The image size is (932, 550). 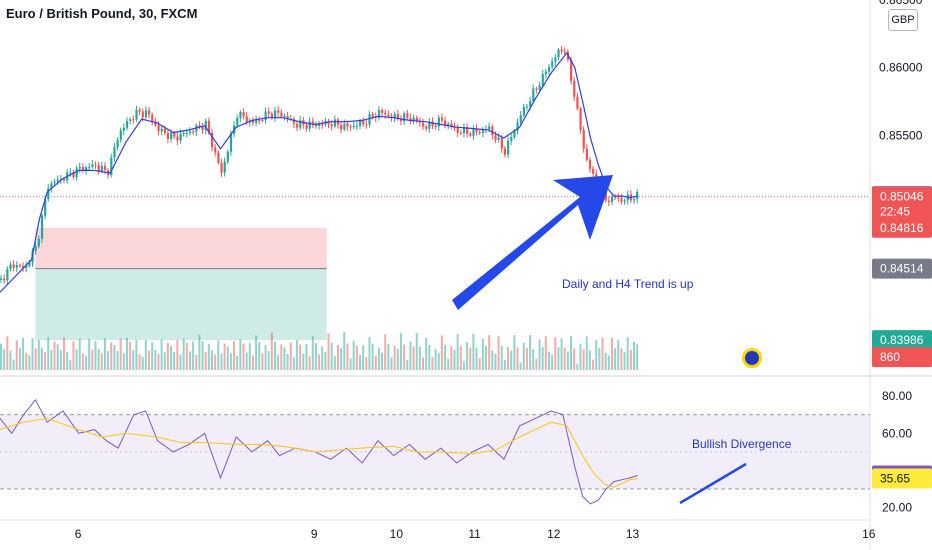 I want to click on rsi-tick-label: 80.00, so click(x=897, y=396).